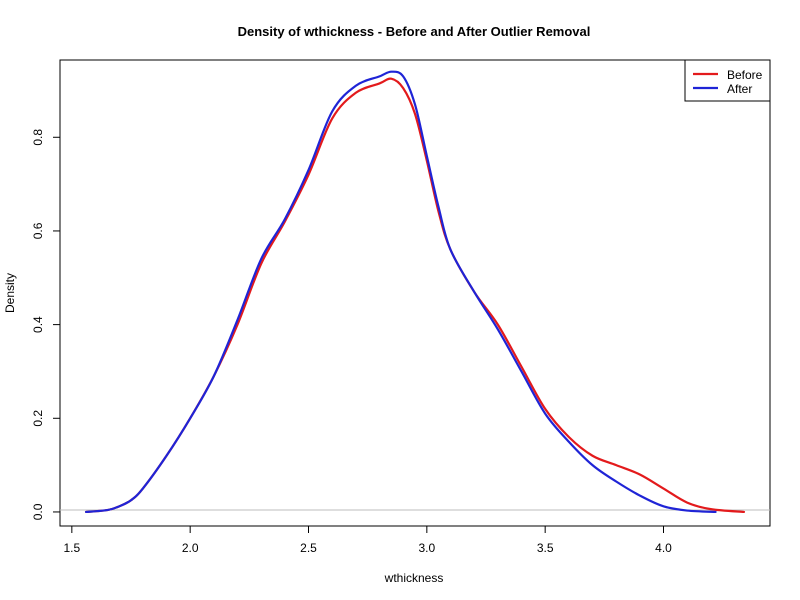 The image size is (800, 600). I want to click on x-tick-label: 1.5, so click(71, 548).